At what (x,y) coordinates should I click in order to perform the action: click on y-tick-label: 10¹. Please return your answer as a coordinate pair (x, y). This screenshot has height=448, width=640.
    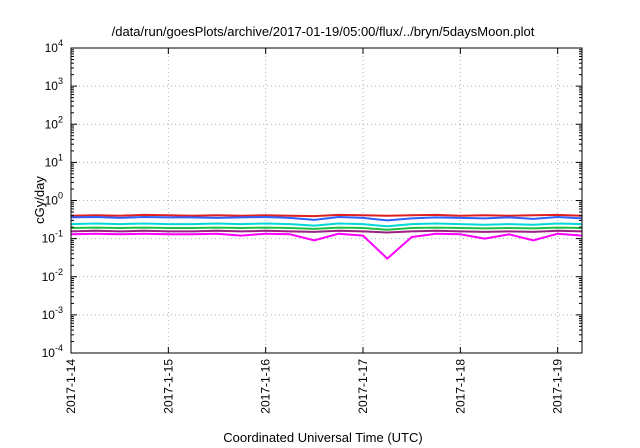
    Looking at the image, I should click on (54, 160).